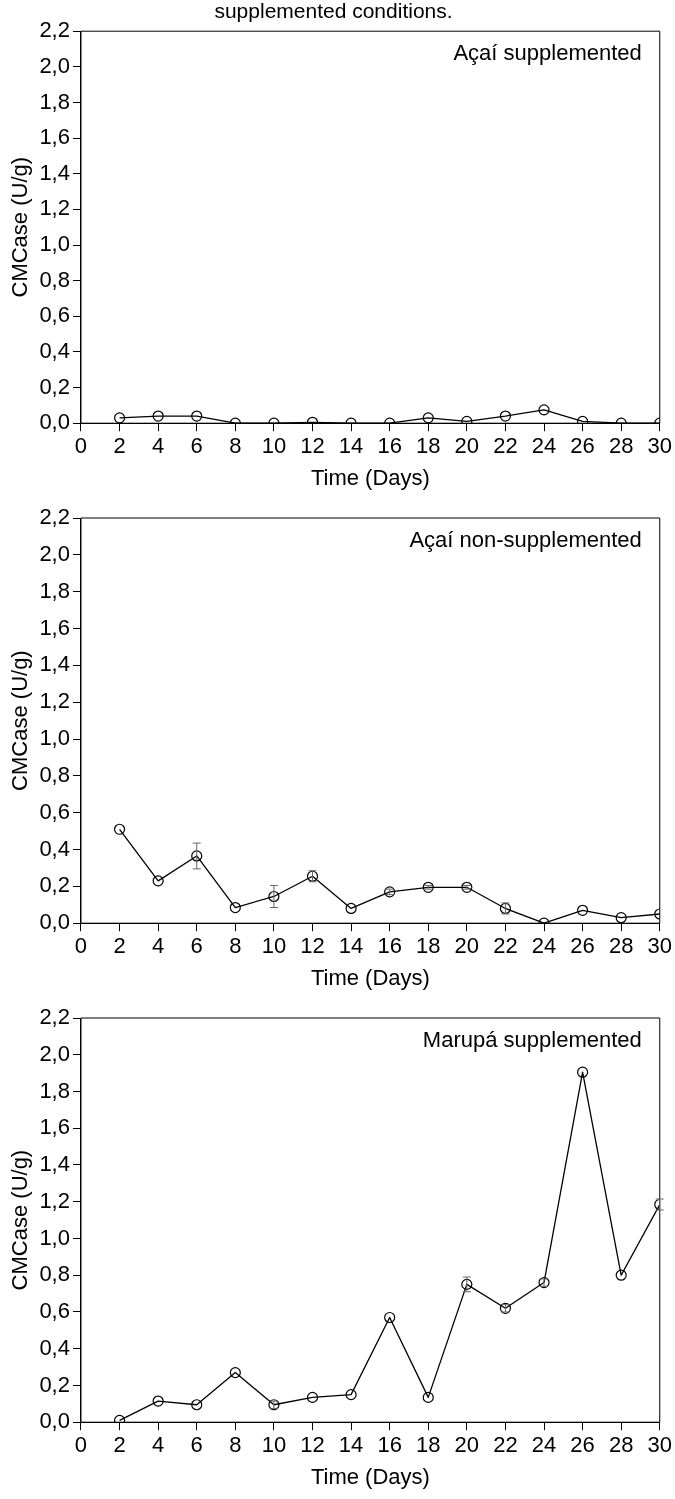 This screenshot has width=675, height=1499. I want to click on annotation: Marupá supplemented, so click(532, 1040).